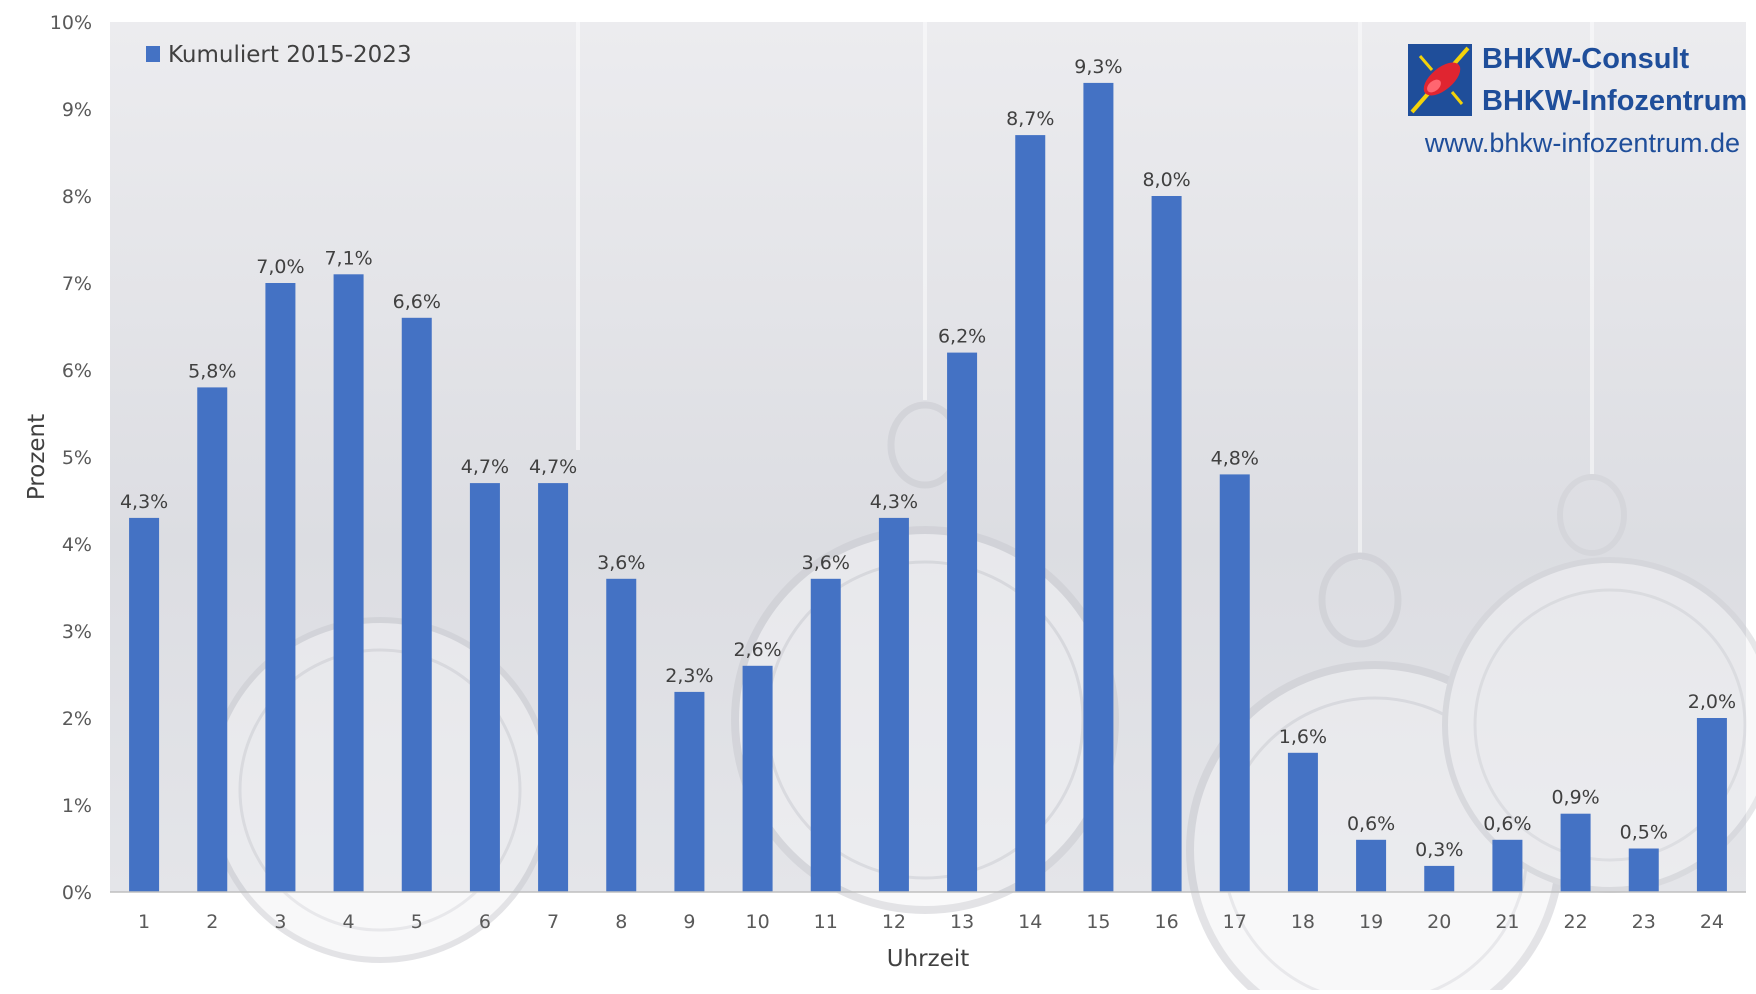  What do you see at coordinates (1575, 922) in the screenshot?
I see `x-tick-label: 22` at bounding box center [1575, 922].